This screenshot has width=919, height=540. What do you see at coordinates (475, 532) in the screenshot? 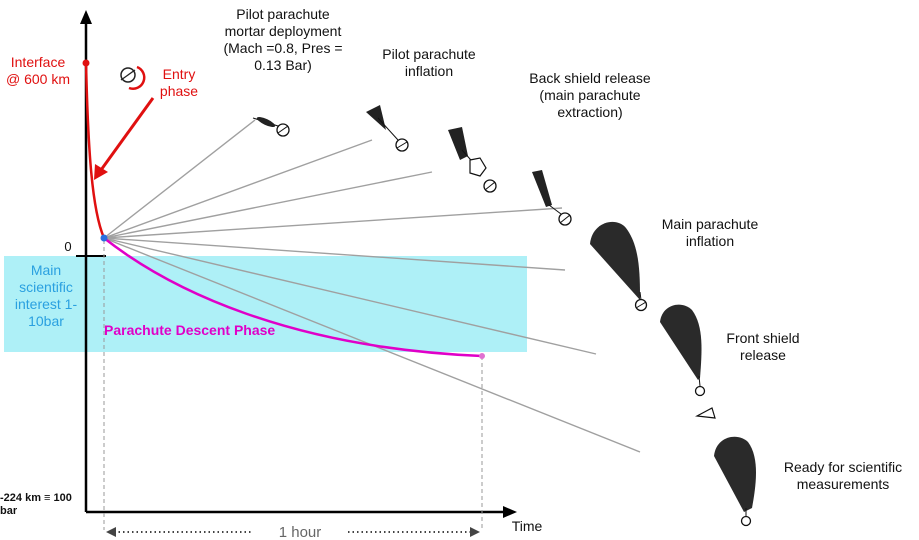
I see `duration-arrow-right-head` at bounding box center [475, 532].